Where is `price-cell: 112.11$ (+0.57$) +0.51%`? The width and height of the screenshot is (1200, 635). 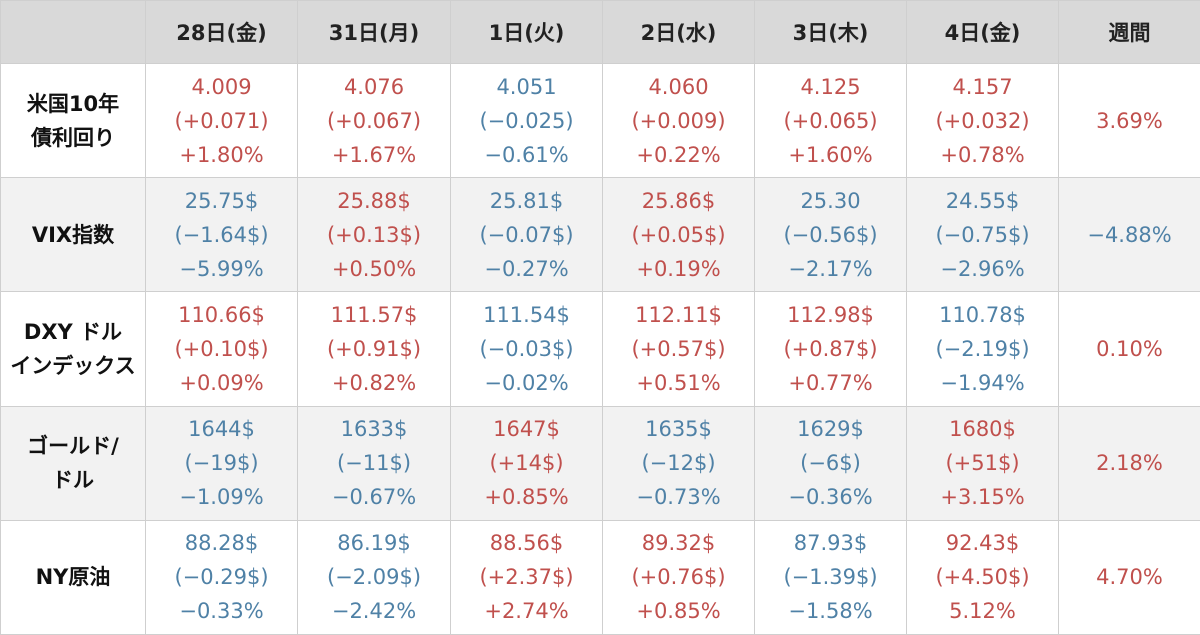 price-cell: 112.11$ (+0.57$) +0.51% is located at coordinates (678, 349).